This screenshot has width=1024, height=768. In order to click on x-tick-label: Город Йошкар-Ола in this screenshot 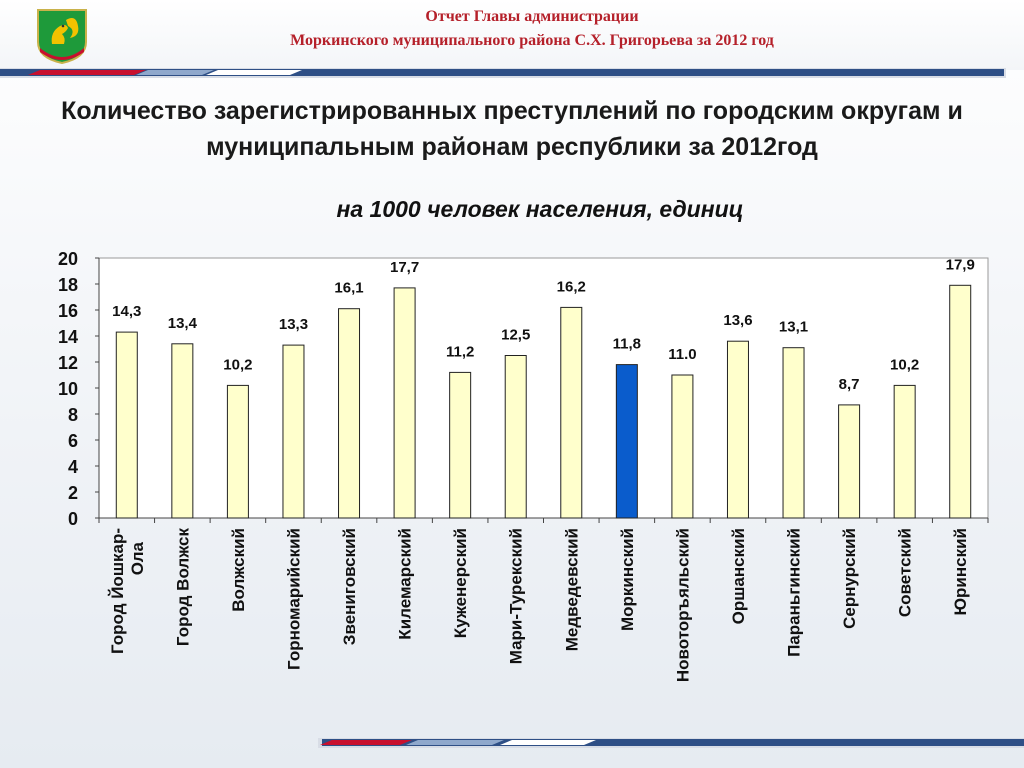, I will do `click(127, 591)`.